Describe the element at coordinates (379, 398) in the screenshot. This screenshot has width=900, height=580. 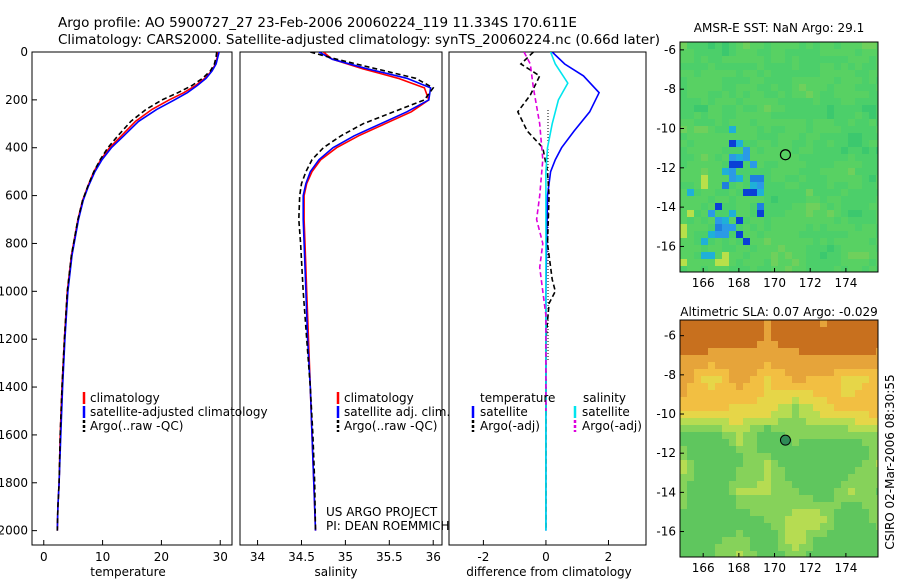
I see `legend-label-climatology: climatology` at that location.